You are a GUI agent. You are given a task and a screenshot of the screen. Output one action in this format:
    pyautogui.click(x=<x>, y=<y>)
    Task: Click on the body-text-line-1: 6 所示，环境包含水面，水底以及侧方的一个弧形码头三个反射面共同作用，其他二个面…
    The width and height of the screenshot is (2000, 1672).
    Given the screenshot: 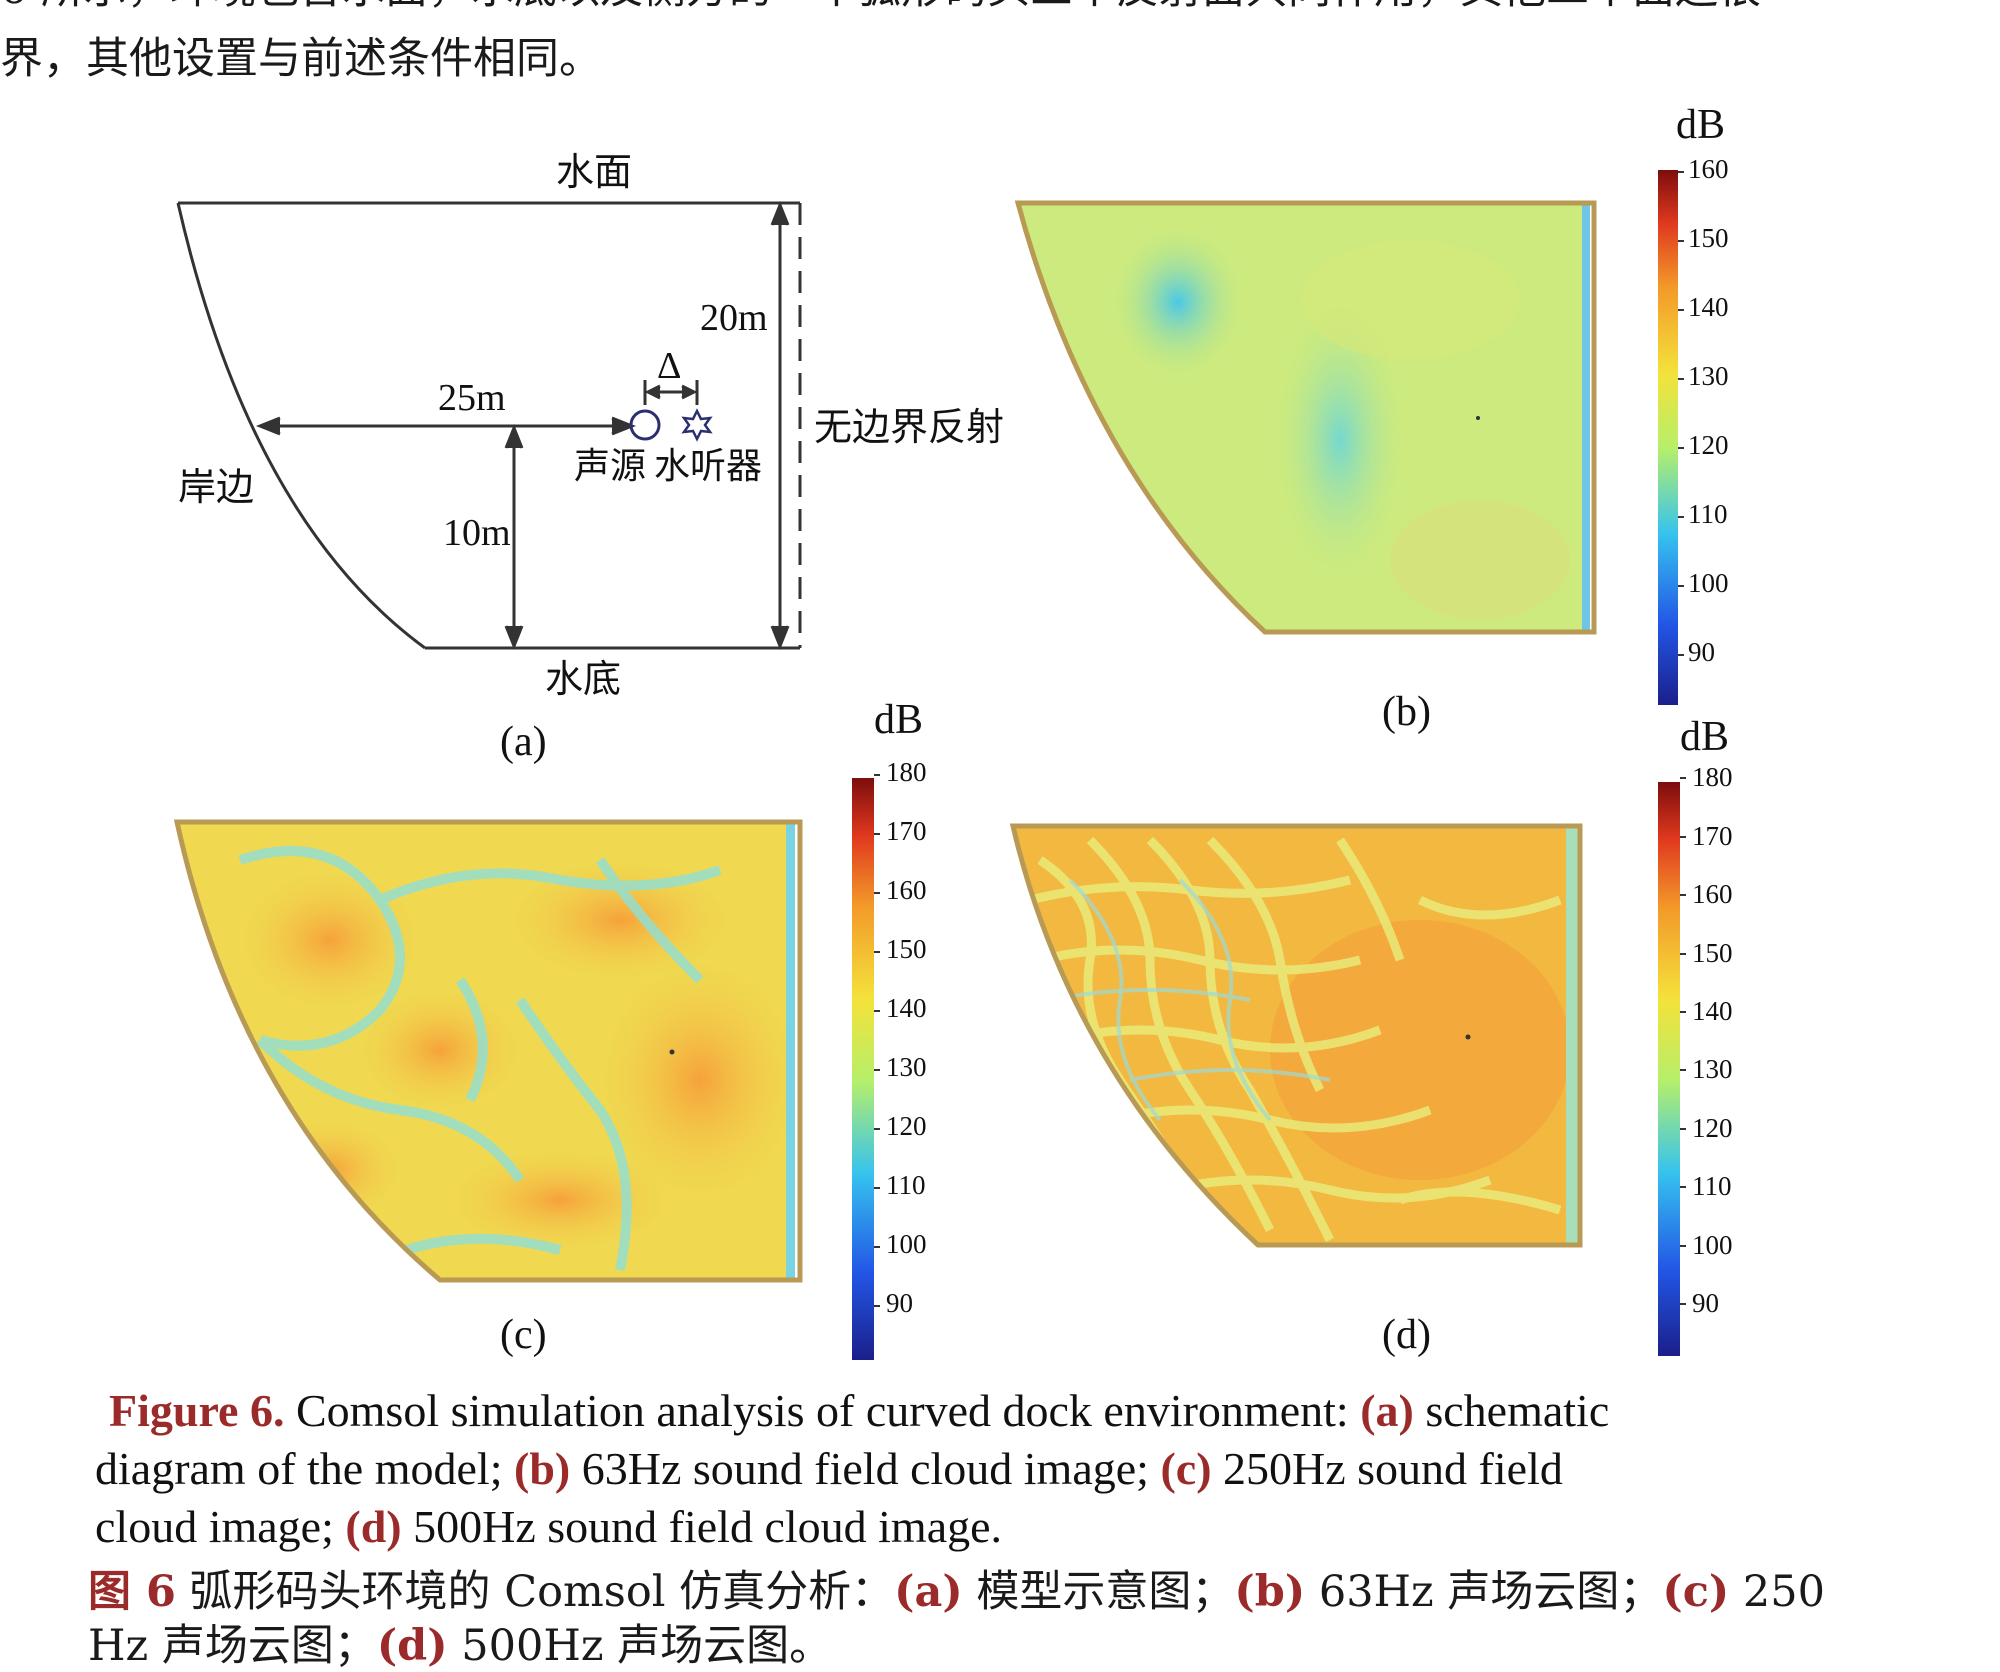 What is the action you would take?
    pyautogui.click(x=880, y=9)
    